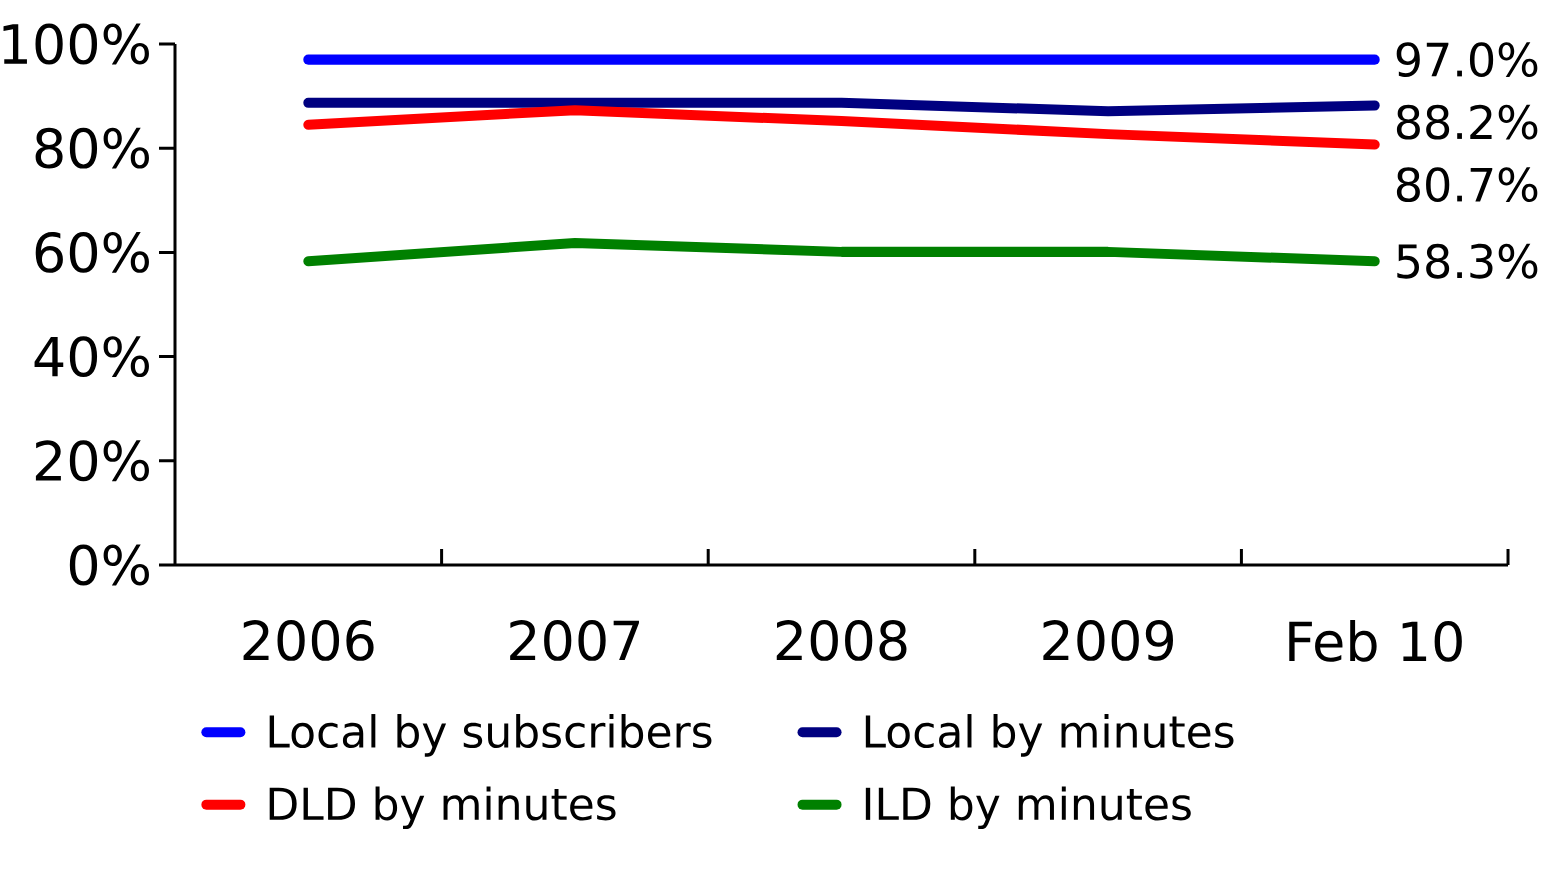 This screenshot has height=878, width=1566. I want to click on legend-label: DLD by minutes, so click(442, 808).